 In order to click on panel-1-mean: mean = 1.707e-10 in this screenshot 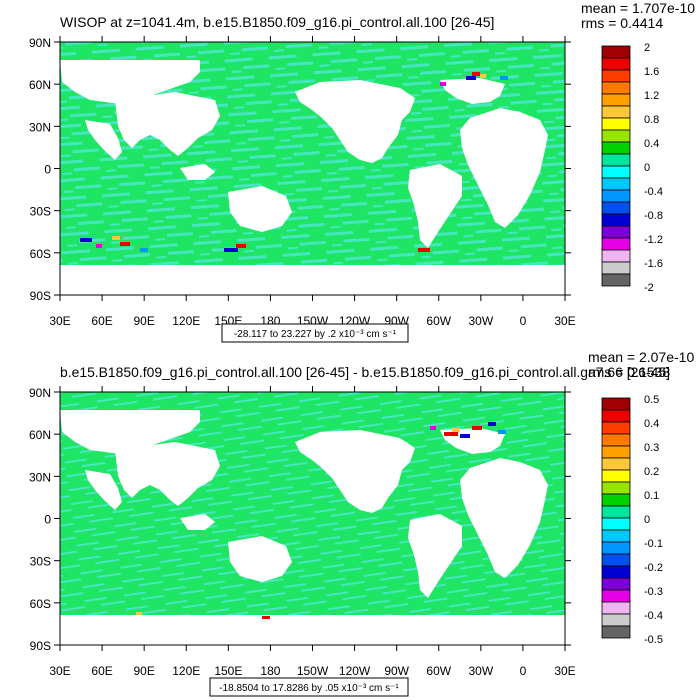, I will do `click(638, 8)`.